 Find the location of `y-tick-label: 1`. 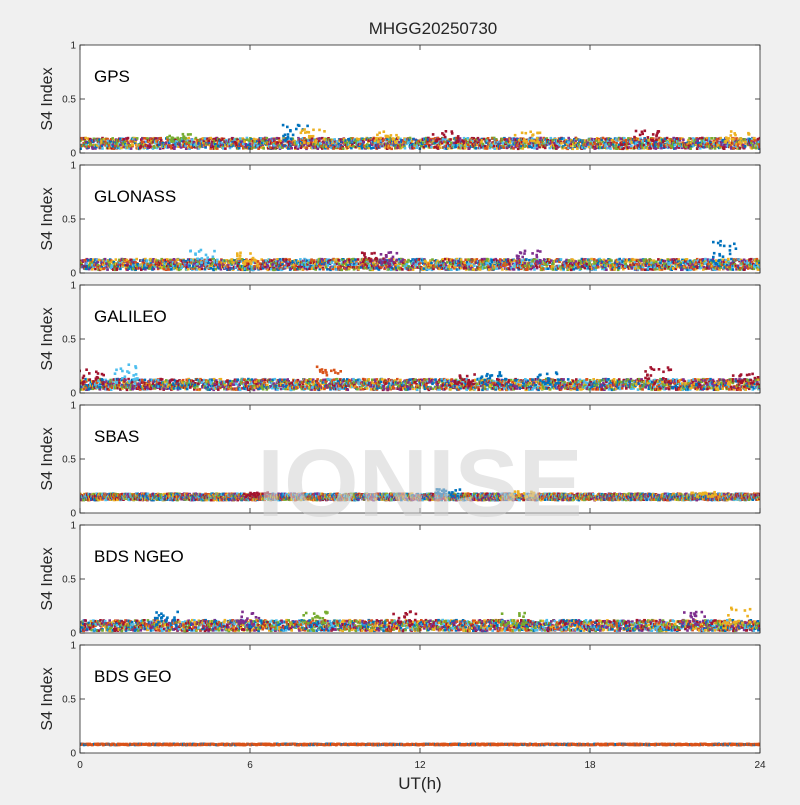

y-tick-label: 1 is located at coordinates (73, 46).